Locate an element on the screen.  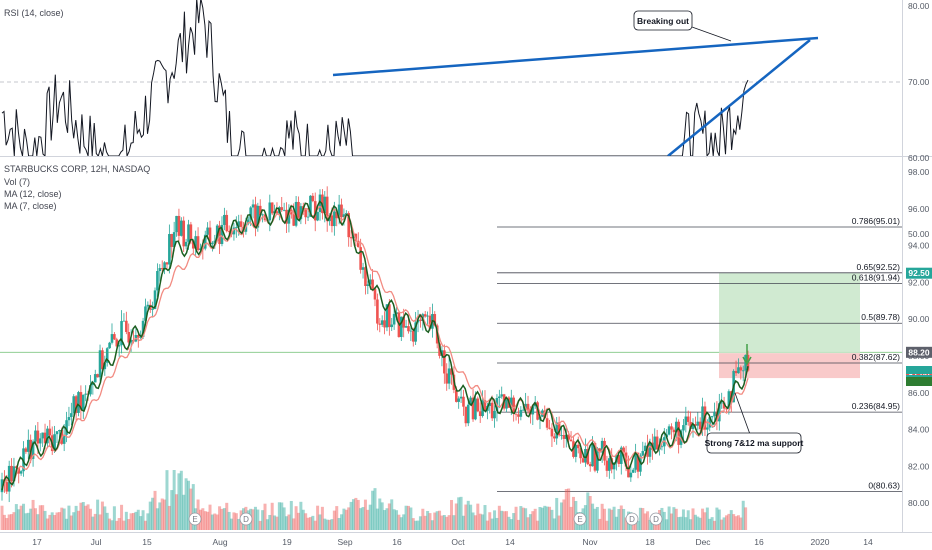
price-badge: 87.00 is located at coordinates (919, 374).